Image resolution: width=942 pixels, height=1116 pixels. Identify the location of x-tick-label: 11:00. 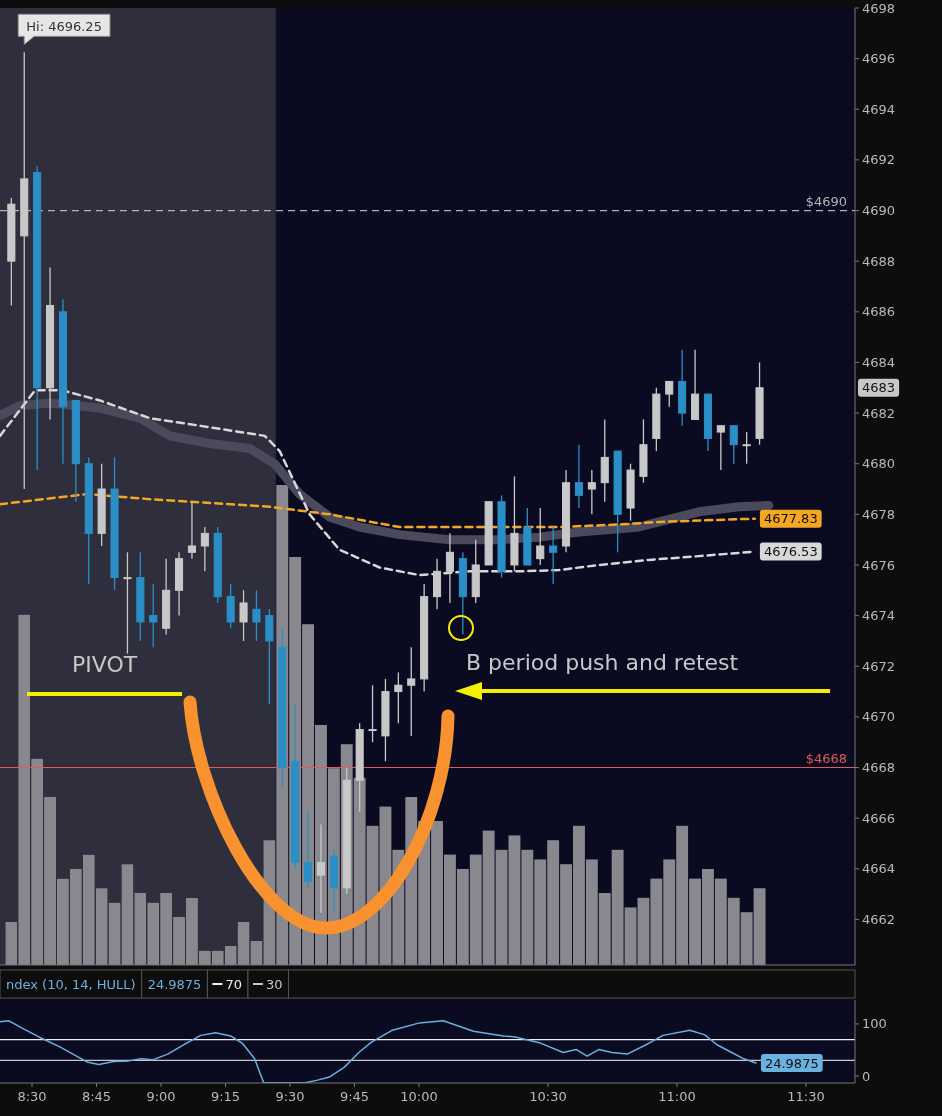
(677, 1096).